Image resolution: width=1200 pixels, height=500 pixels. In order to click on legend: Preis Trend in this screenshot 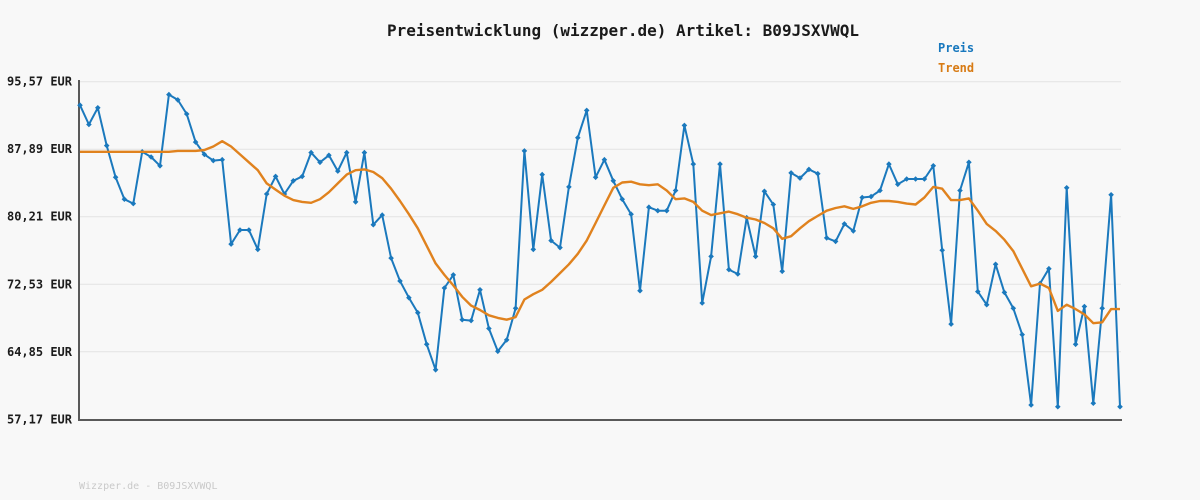, I will do `click(956, 58)`.